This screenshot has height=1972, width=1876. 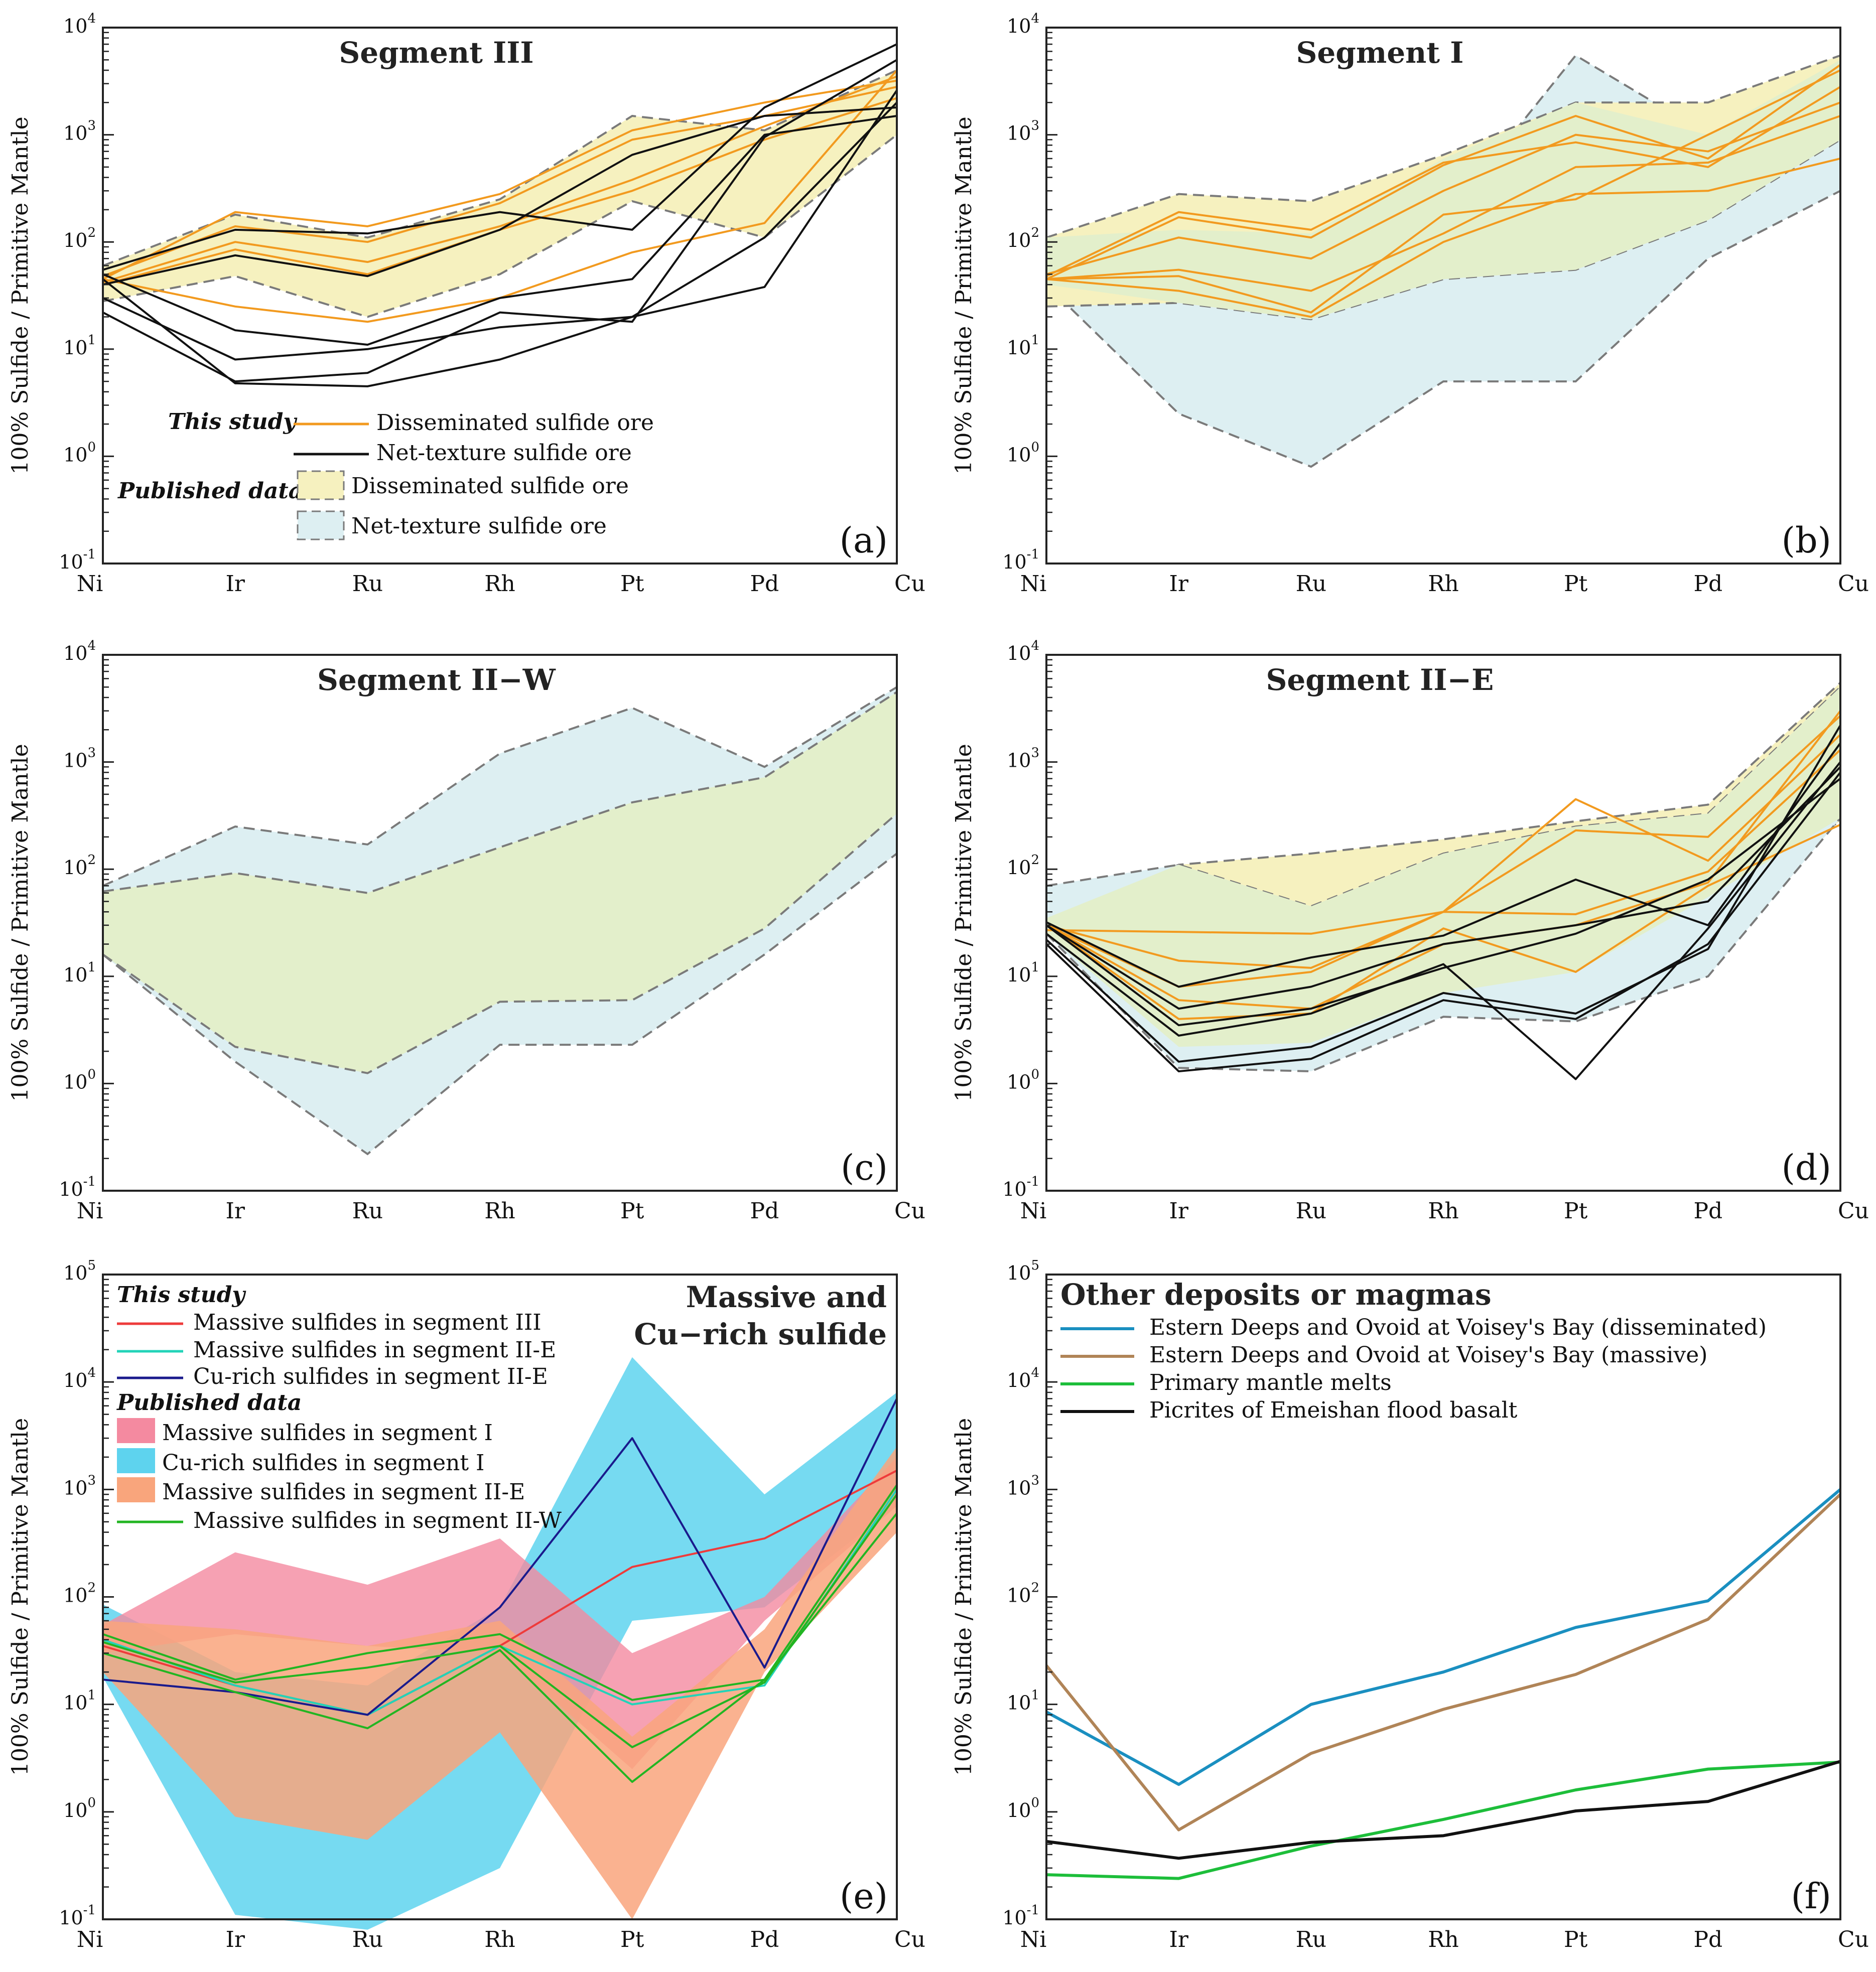 I want to click on legend-label: Cu-rich sulfides in segment I, so click(x=323, y=1463).